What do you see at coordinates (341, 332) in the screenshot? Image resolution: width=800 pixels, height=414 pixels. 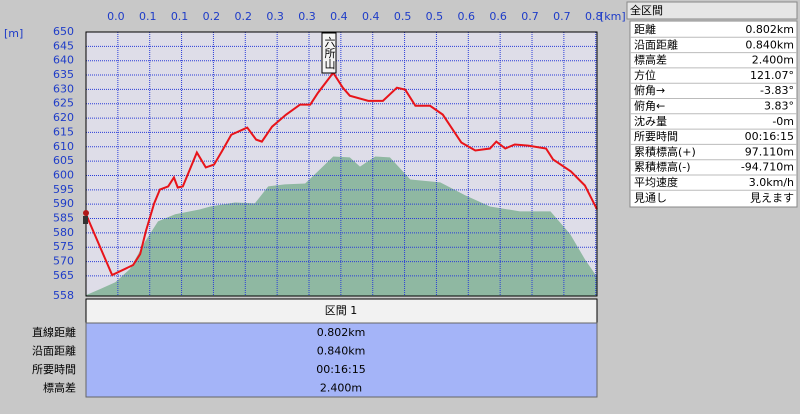 I see `section-value: 0.802km` at bounding box center [341, 332].